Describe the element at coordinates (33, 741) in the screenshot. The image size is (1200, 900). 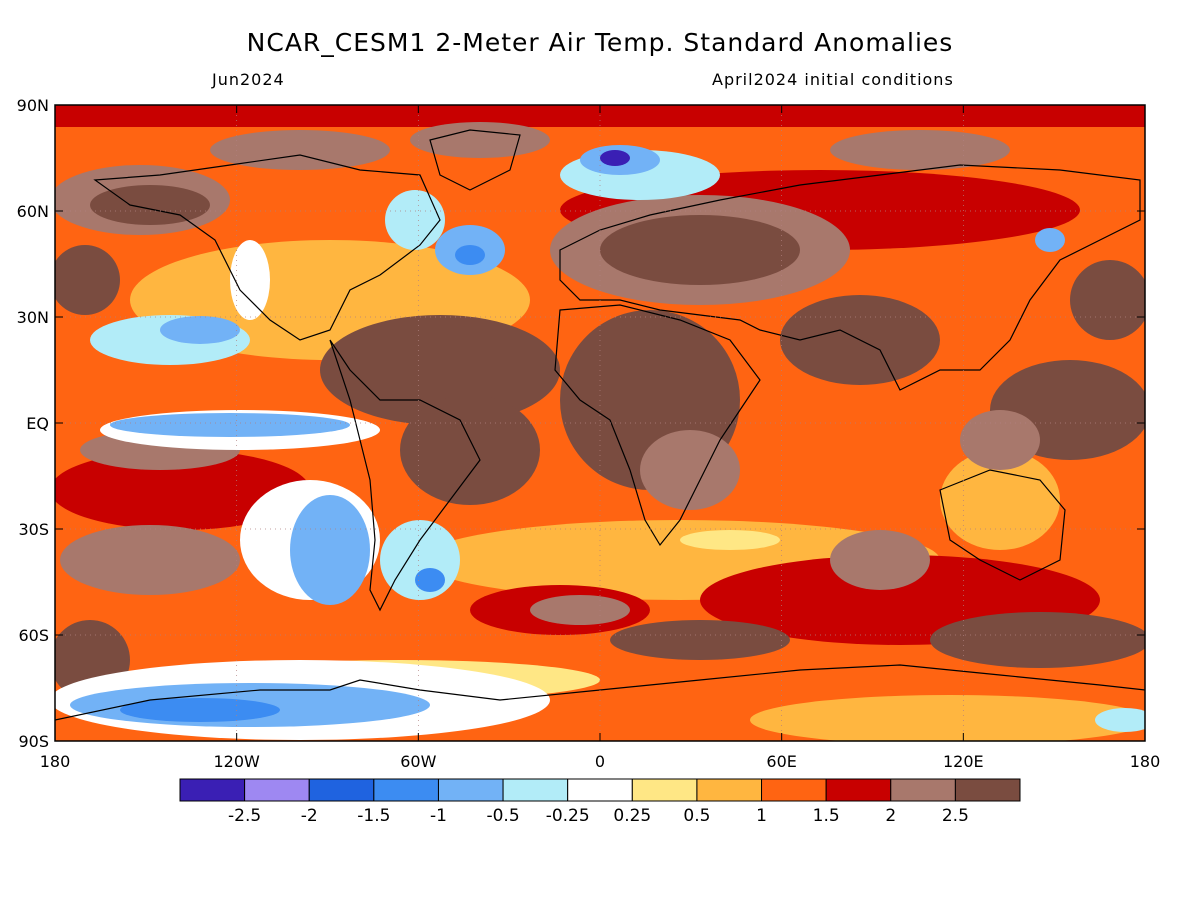
I see `lat-tick-label: 90S` at that location.